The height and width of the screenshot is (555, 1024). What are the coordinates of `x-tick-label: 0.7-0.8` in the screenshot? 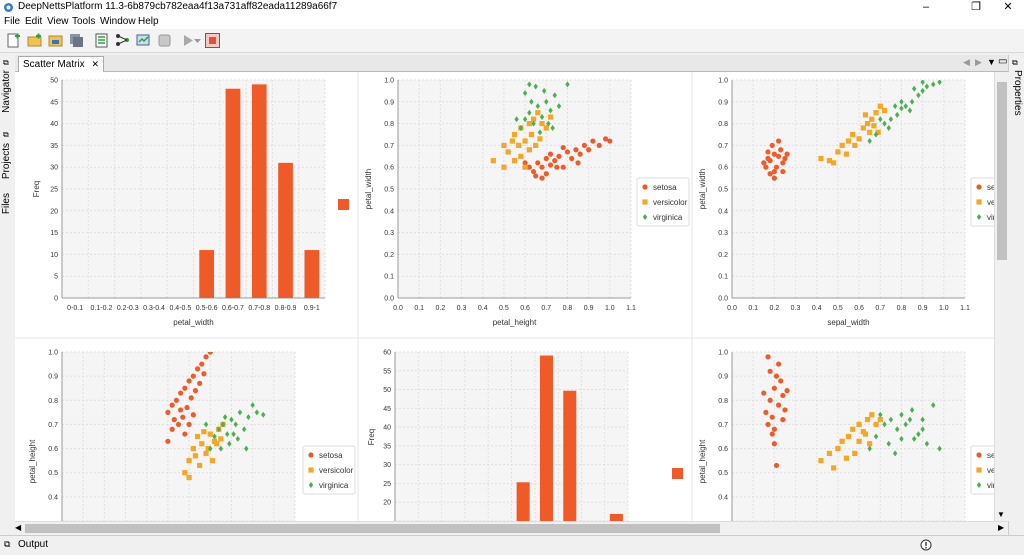 It's located at (259, 308).